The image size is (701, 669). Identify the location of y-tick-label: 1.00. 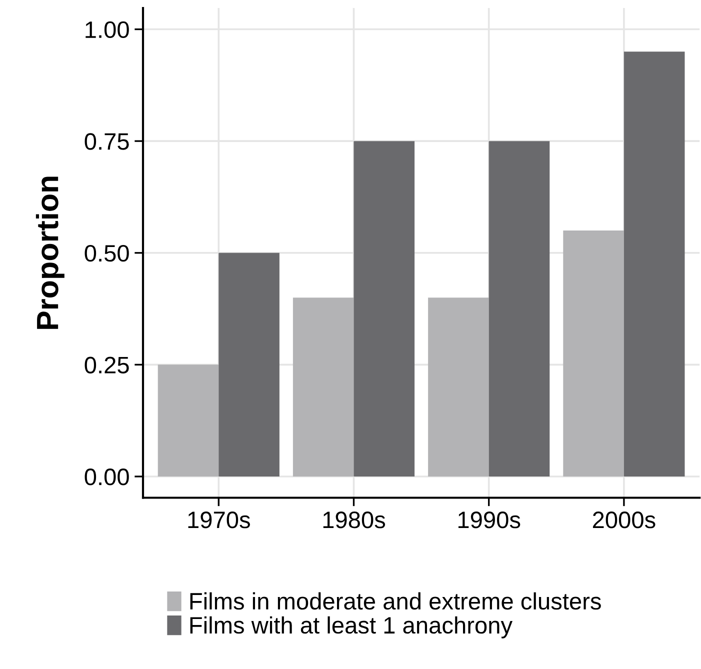
(107, 29).